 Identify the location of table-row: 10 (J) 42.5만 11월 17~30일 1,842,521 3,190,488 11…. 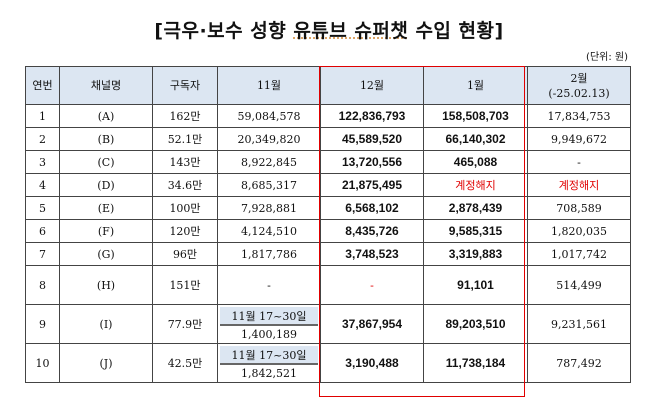
(328, 363).